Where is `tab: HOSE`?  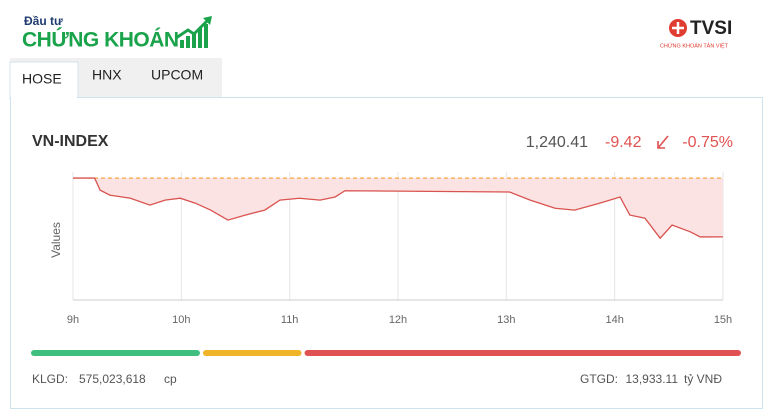
tab: HOSE is located at coordinates (42, 79).